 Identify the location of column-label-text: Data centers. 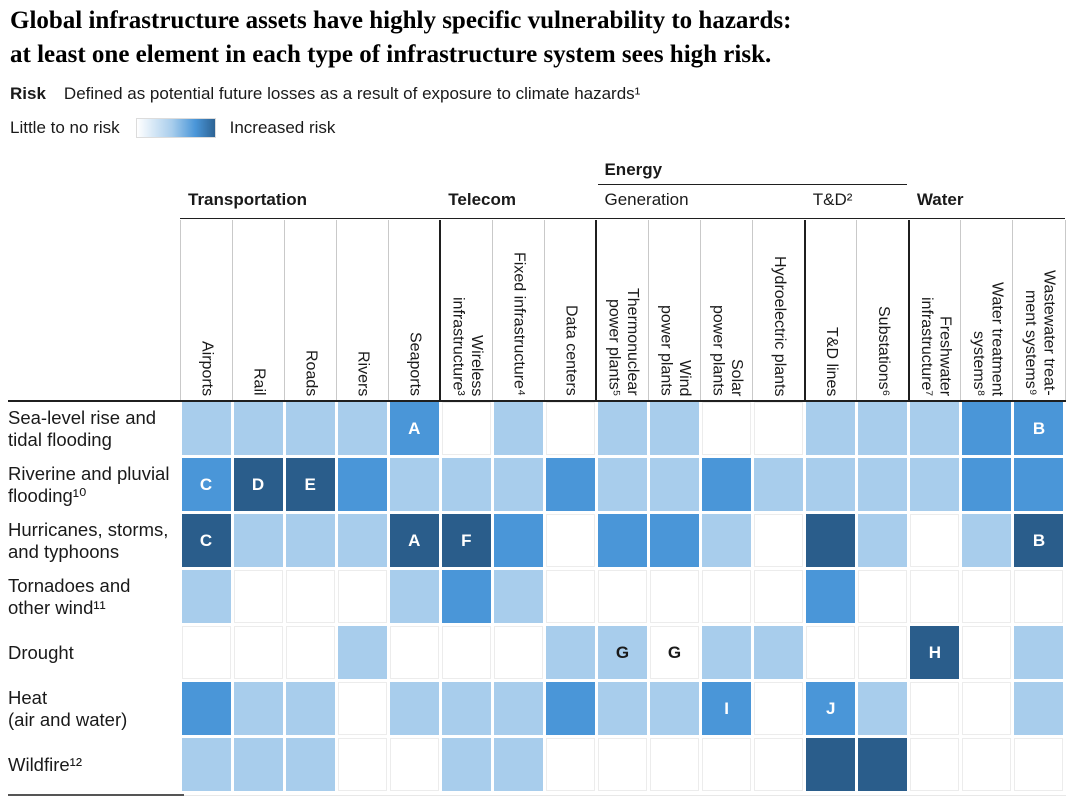
(571, 350).